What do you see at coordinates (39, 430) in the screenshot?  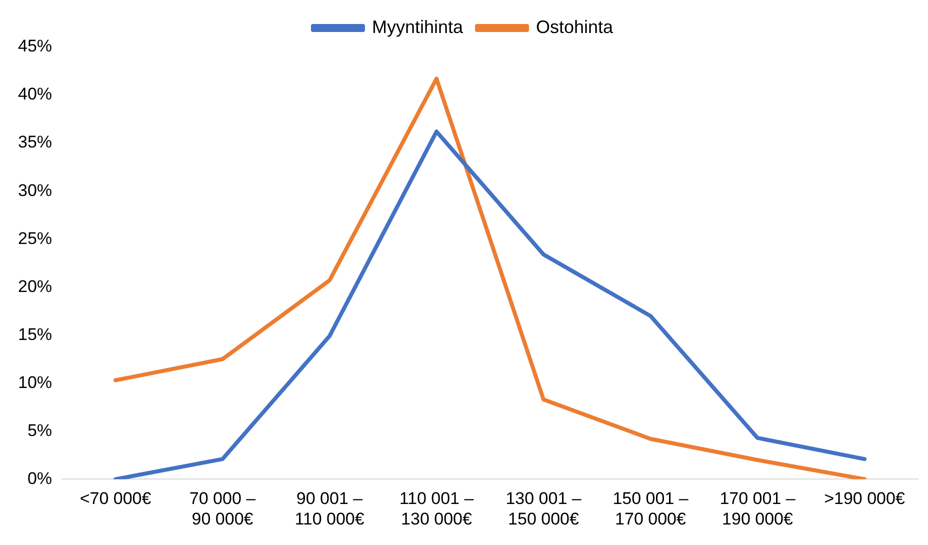 I see `y-tick-label: 5%` at bounding box center [39, 430].